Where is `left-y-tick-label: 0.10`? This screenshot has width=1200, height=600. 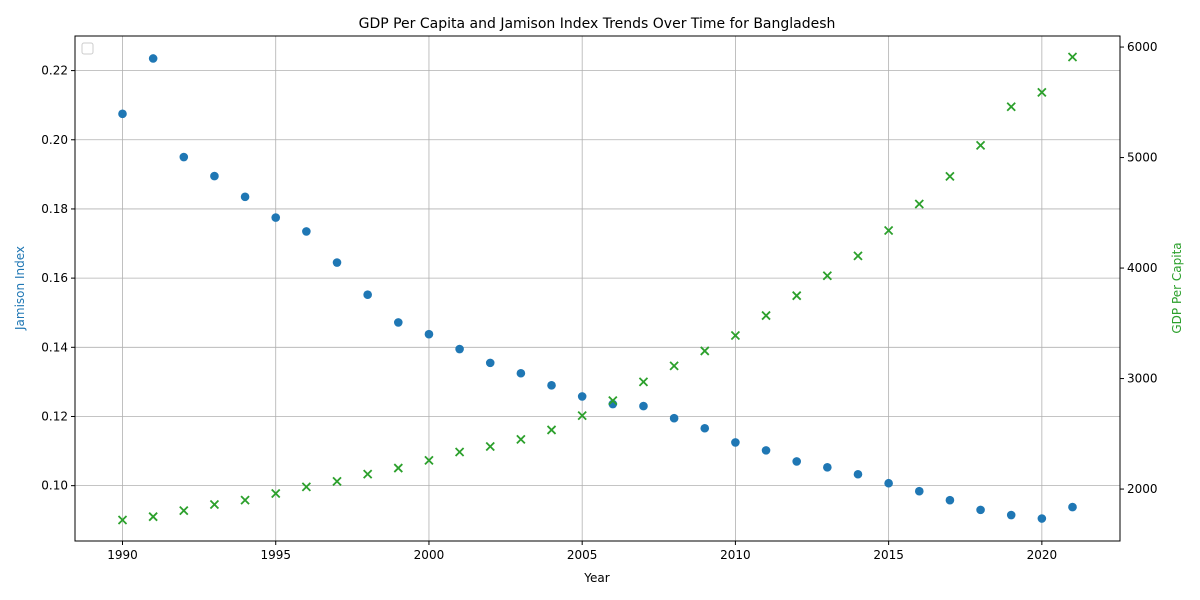
left-y-tick-label: 0.10 is located at coordinates (54, 486).